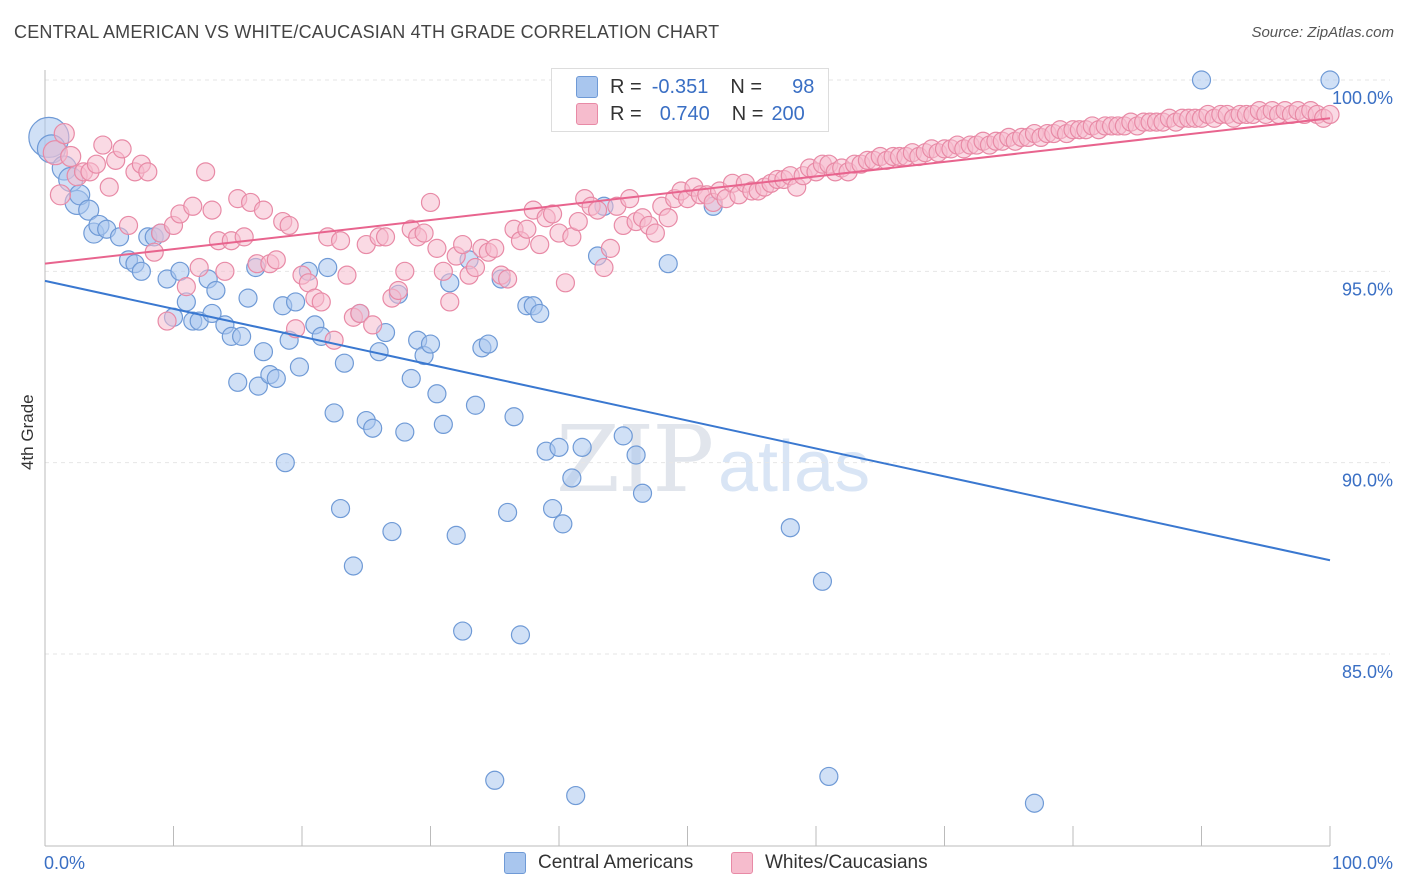 The image size is (1406, 892). I want to click on bottom-legend-whites-caucasians: Whites/Caucasians, so click(829, 863).